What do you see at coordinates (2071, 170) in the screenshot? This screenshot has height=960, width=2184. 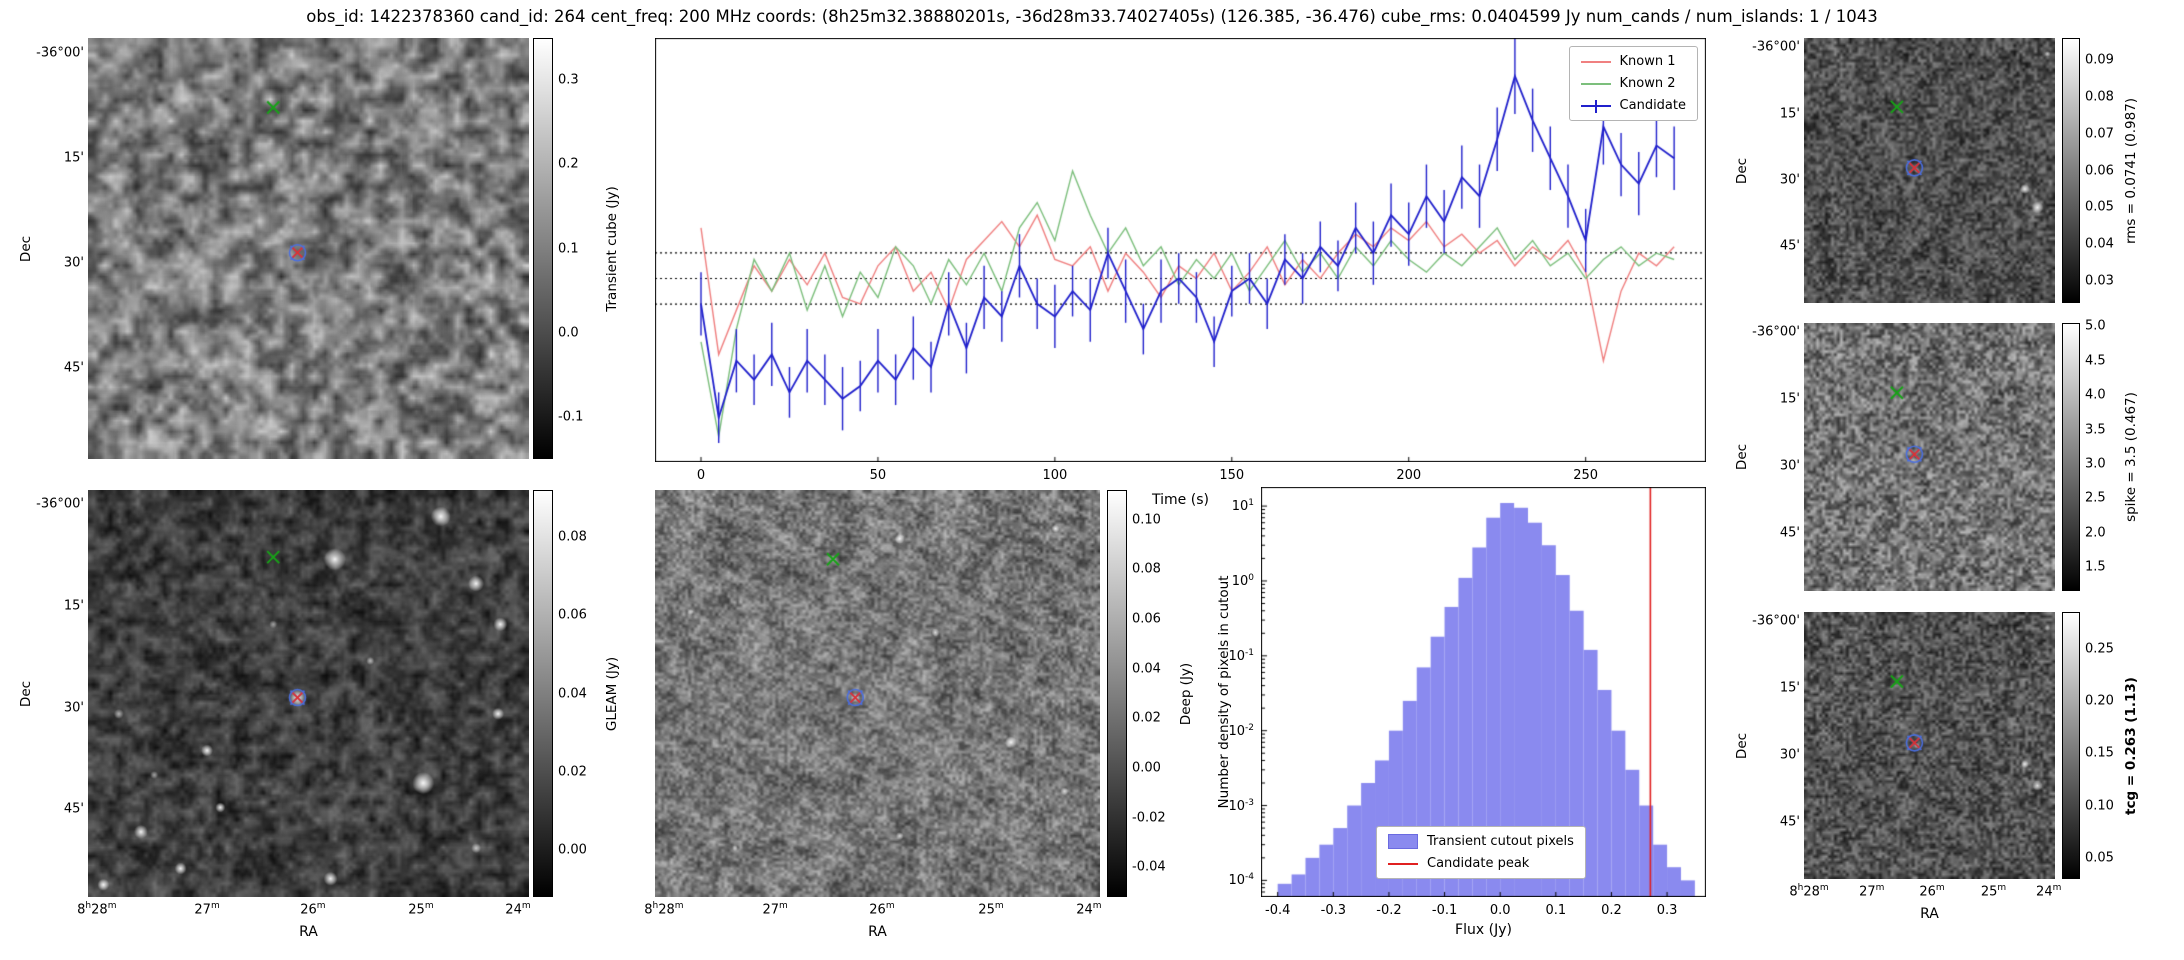 I see `rms-colorbar` at bounding box center [2071, 170].